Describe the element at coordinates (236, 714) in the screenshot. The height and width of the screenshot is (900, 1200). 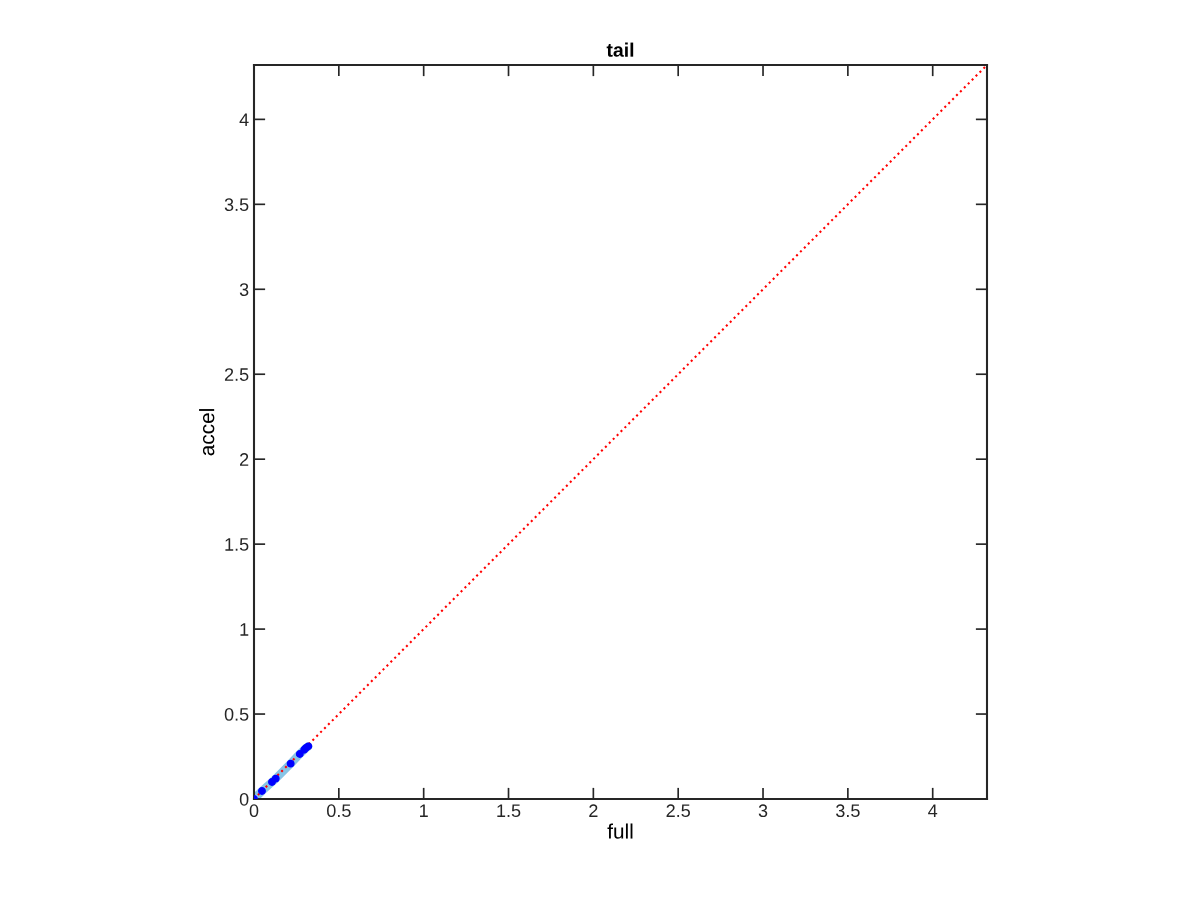
I see `y-tick-label: 0.5` at that location.